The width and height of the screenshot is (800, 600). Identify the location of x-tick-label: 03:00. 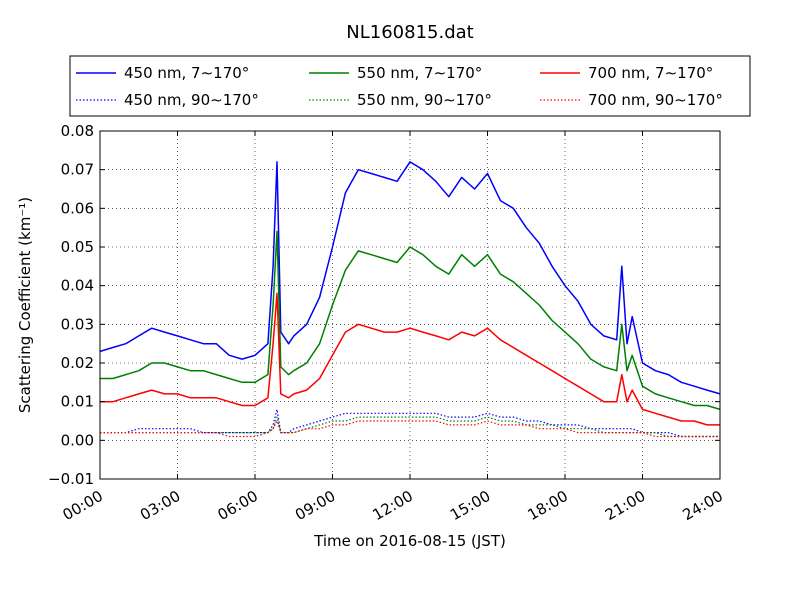
(160, 505).